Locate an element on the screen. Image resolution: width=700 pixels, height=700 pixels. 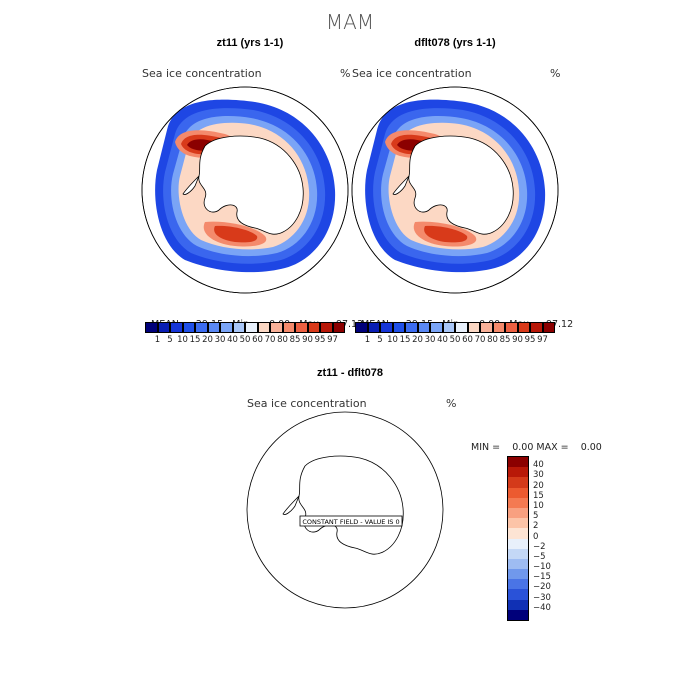
panel2-colorbar-tick: 60 is located at coordinates (467, 340).